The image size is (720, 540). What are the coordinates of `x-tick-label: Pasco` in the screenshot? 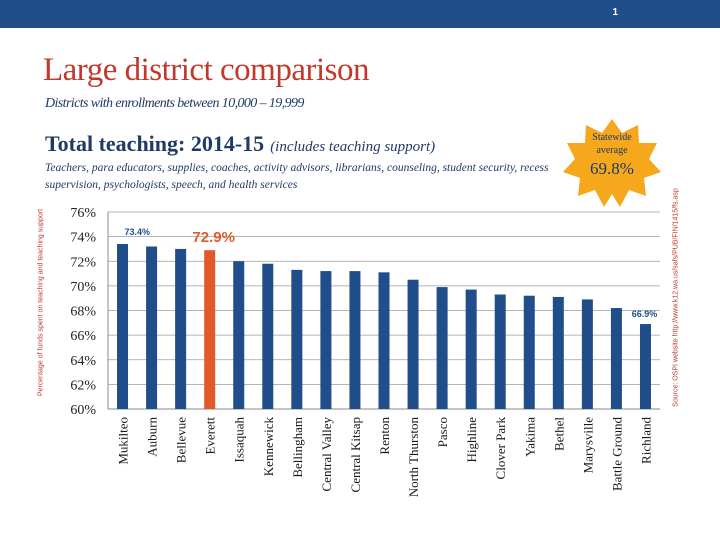 It's located at (442, 432).